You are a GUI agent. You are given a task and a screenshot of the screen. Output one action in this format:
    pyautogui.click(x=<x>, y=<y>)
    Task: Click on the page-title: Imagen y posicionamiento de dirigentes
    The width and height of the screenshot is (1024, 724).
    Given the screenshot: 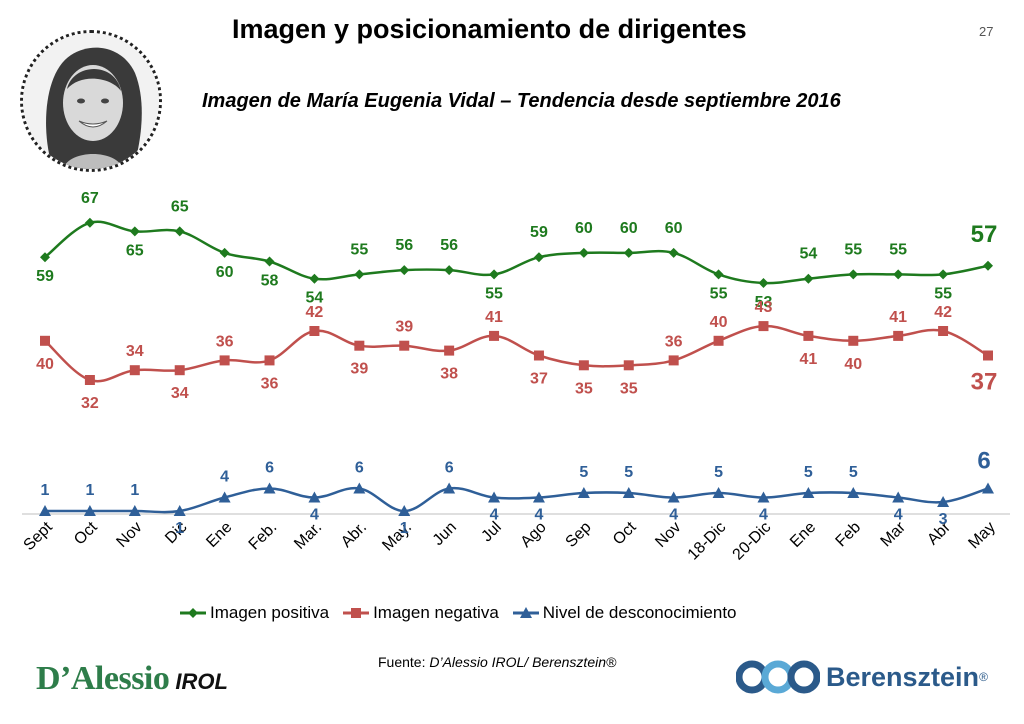 What is the action you would take?
    pyautogui.click(x=489, y=29)
    